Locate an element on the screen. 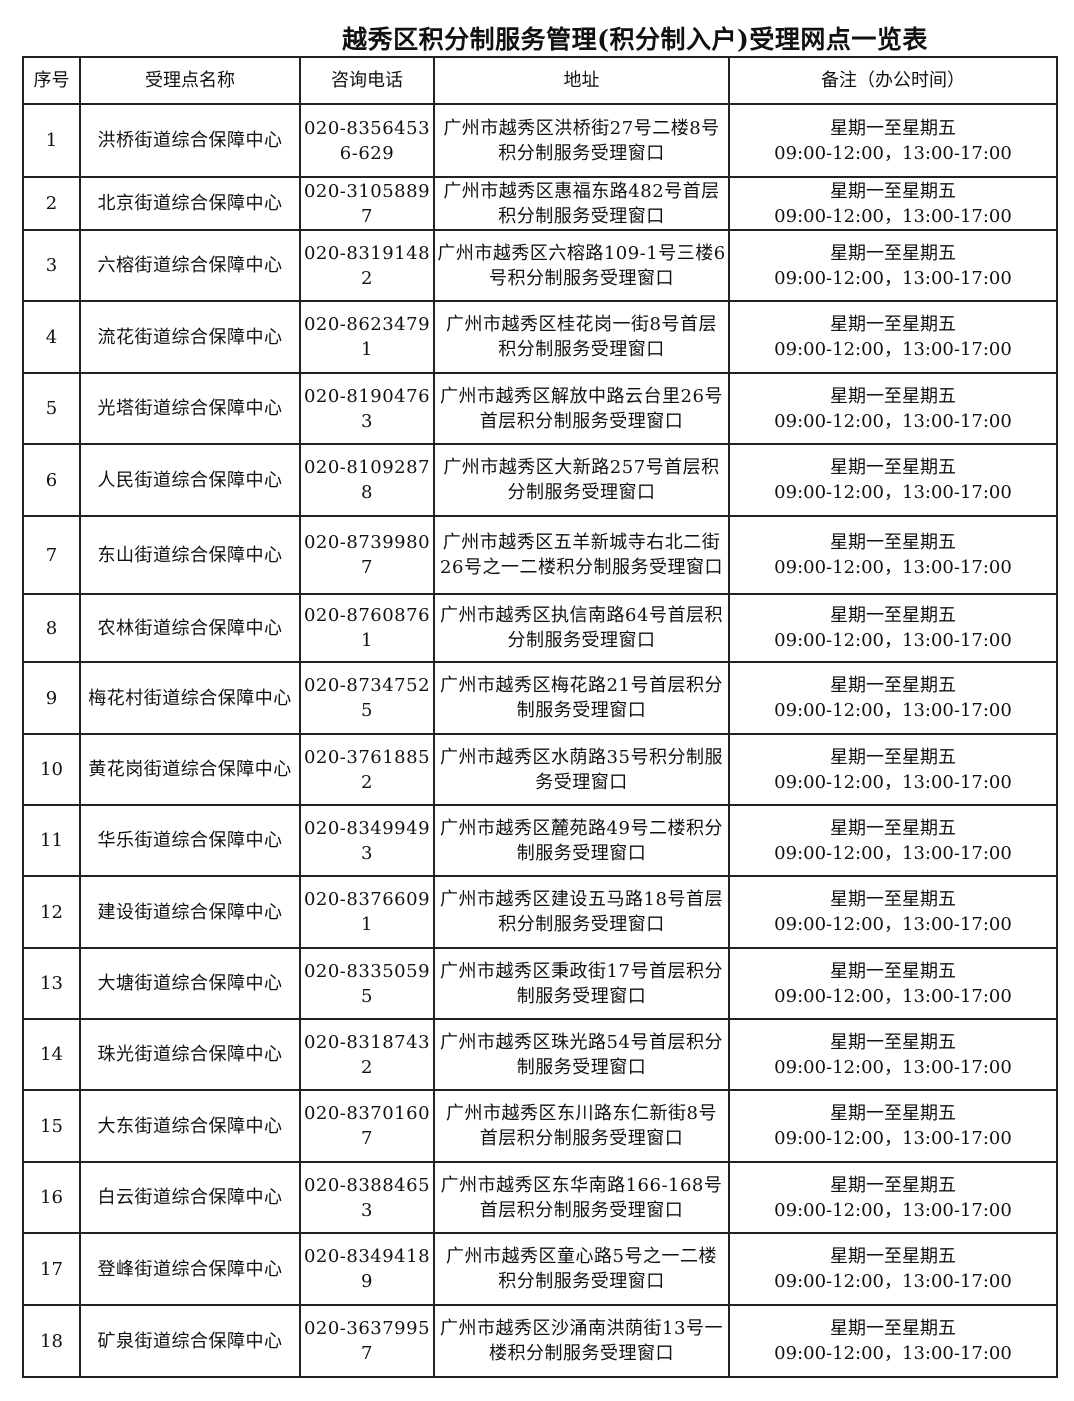 This screenshot has width=1074, height=1401. header-phone: 咨询电话 is located at coordinates (367, 80).